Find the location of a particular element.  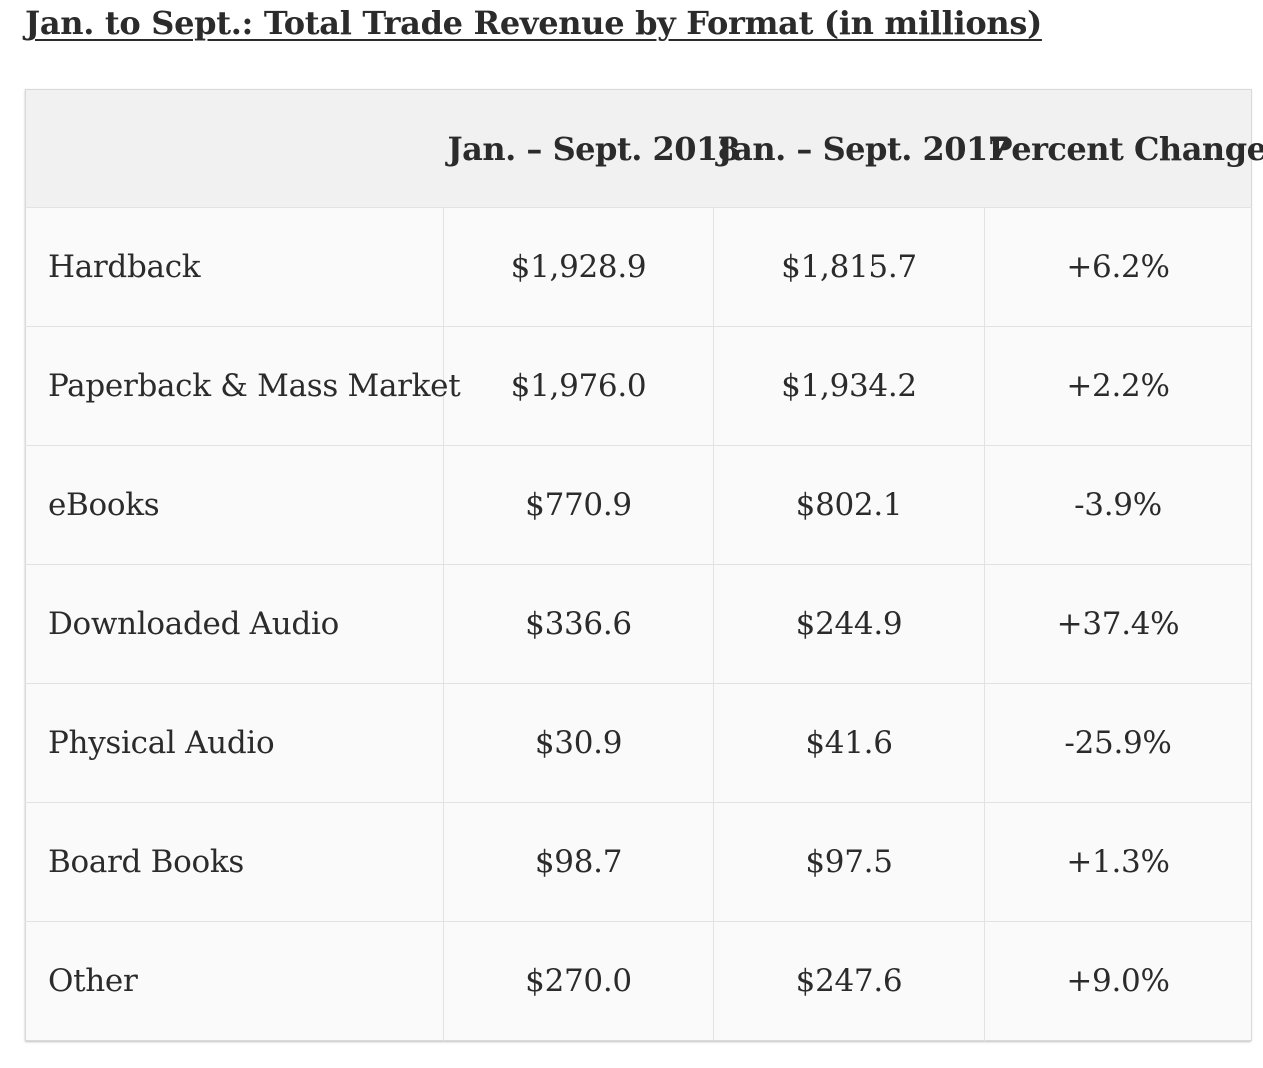

header-percent-change: Percent Change is located at coordinates (1123, 148).